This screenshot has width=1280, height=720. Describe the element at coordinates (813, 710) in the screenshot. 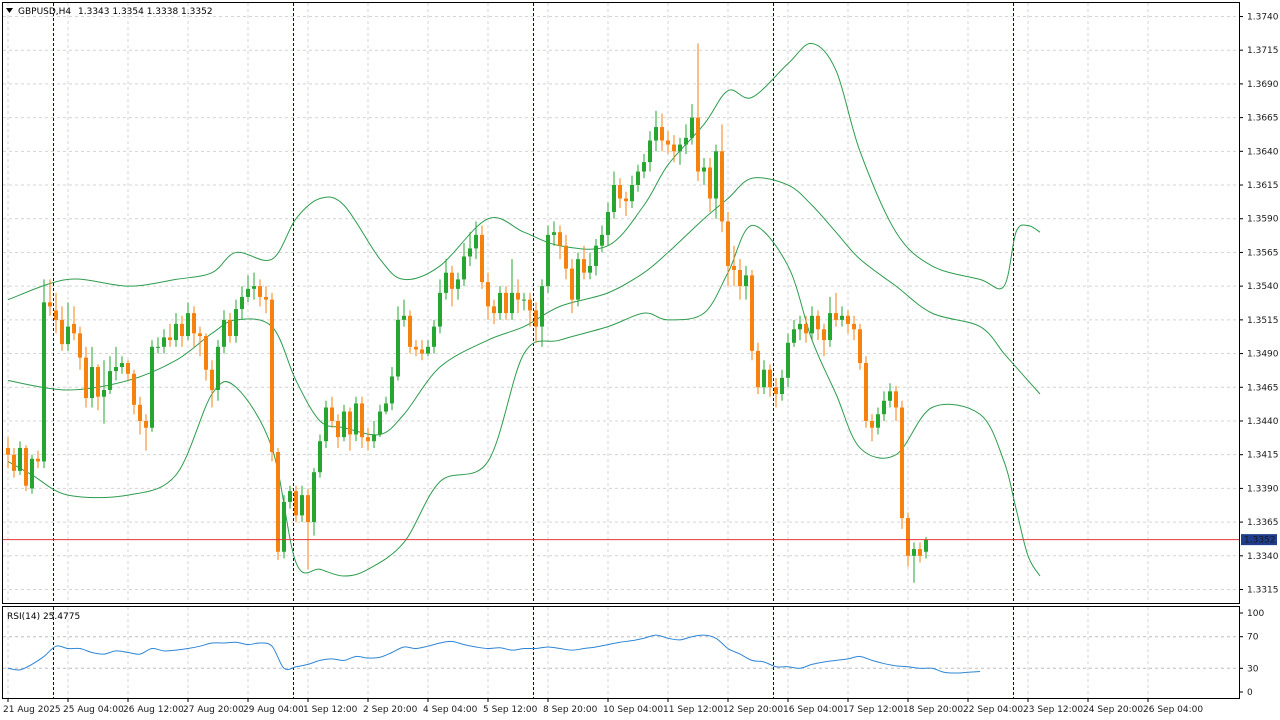

I see `time-tick-label: 16 Sep 04:00` at that location.